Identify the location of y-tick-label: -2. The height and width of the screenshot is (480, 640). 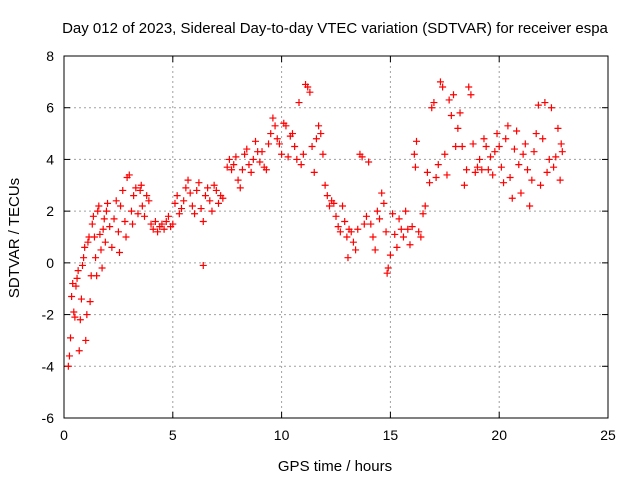
(48, 315).